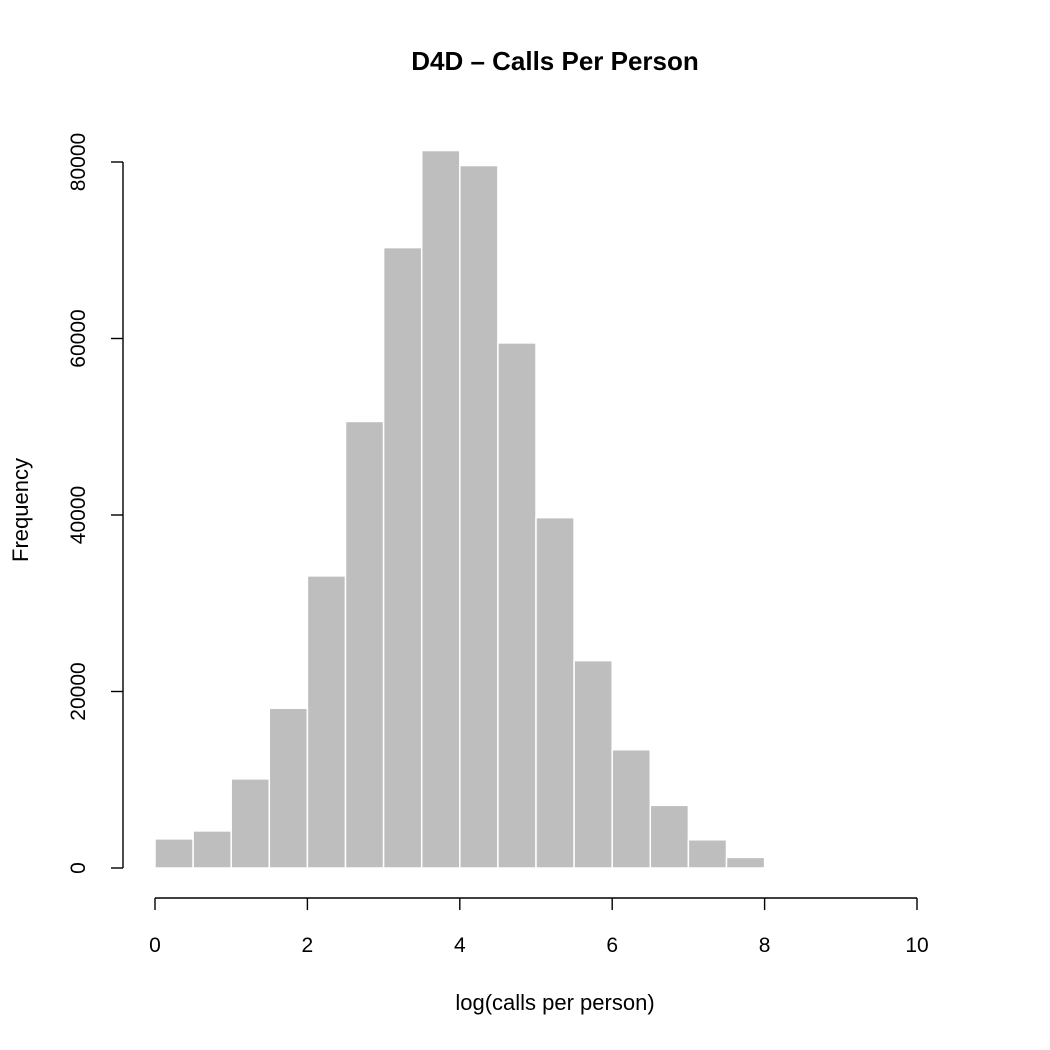  What do you see at coordinates (95, 503) in the screenshot?
I see `y-axis: 0 20000 40000 60000 80000` at bounding box center [95, 503].